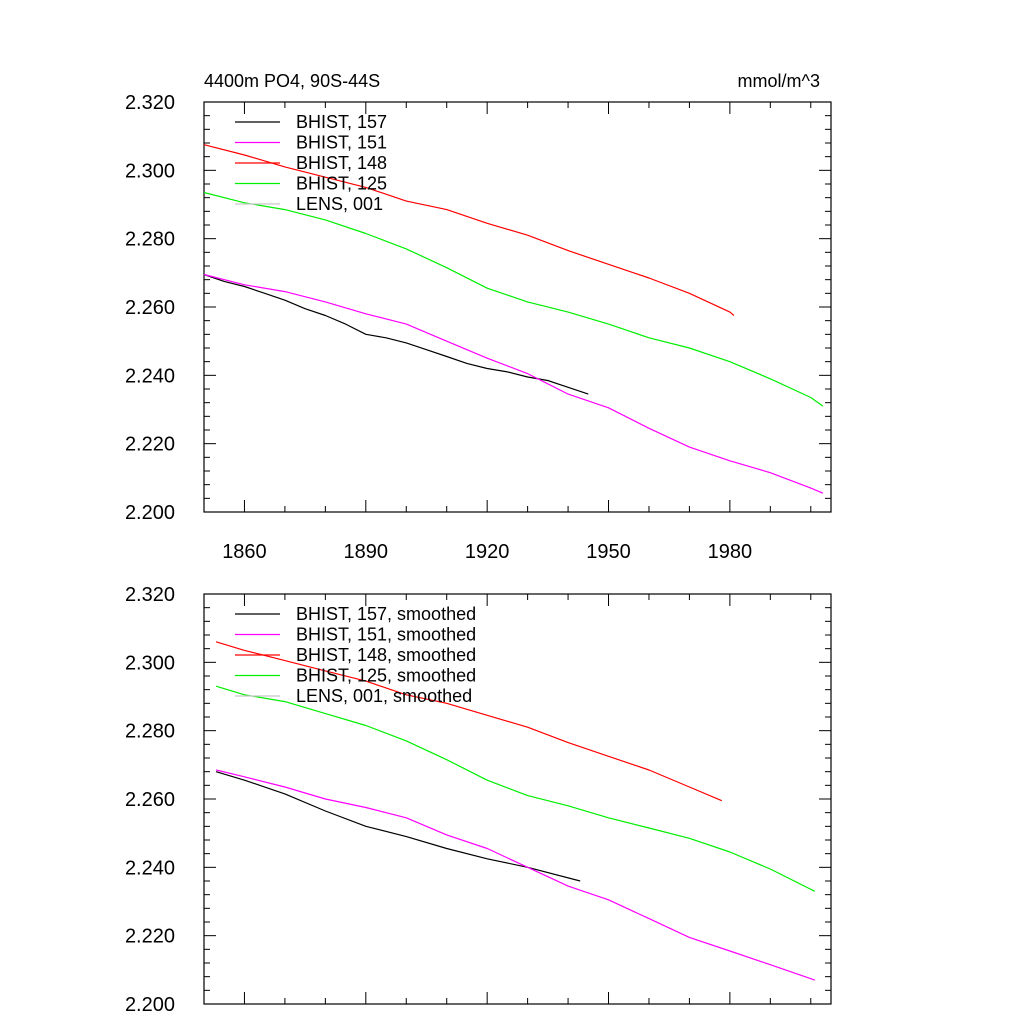 The width and height of the screenshot is (1024, 1024). I want to click on legend-label: BHIST, 125, so click(341, 184).